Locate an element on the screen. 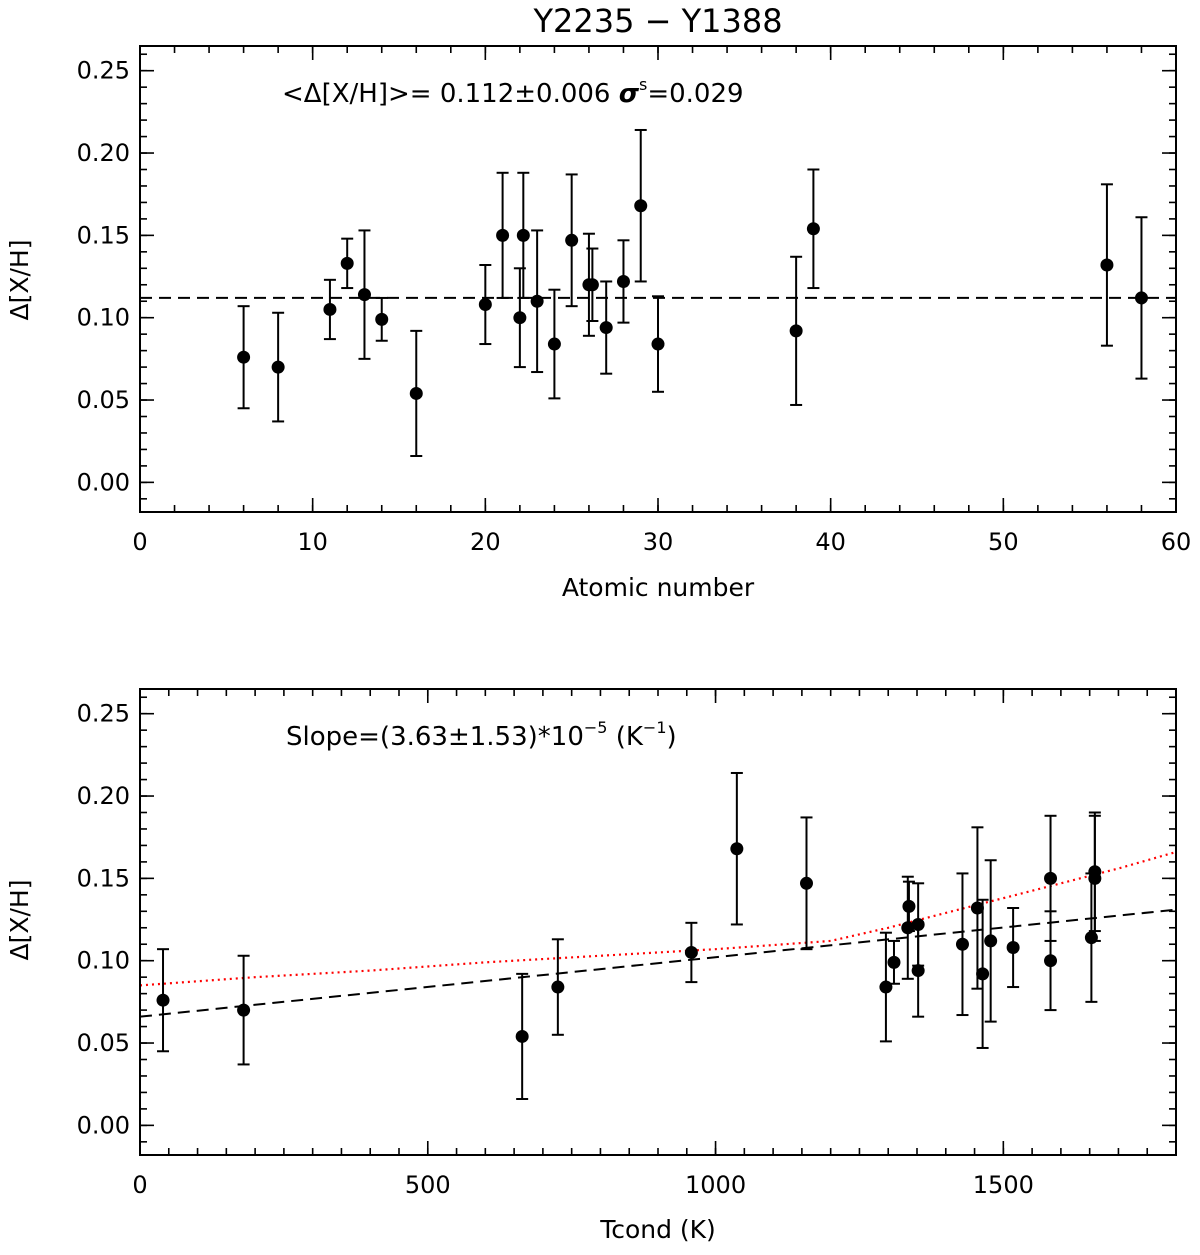 The width and height of the screenshot is (1200, 1255). slope-close: ) is located at coordinates (672, 737).